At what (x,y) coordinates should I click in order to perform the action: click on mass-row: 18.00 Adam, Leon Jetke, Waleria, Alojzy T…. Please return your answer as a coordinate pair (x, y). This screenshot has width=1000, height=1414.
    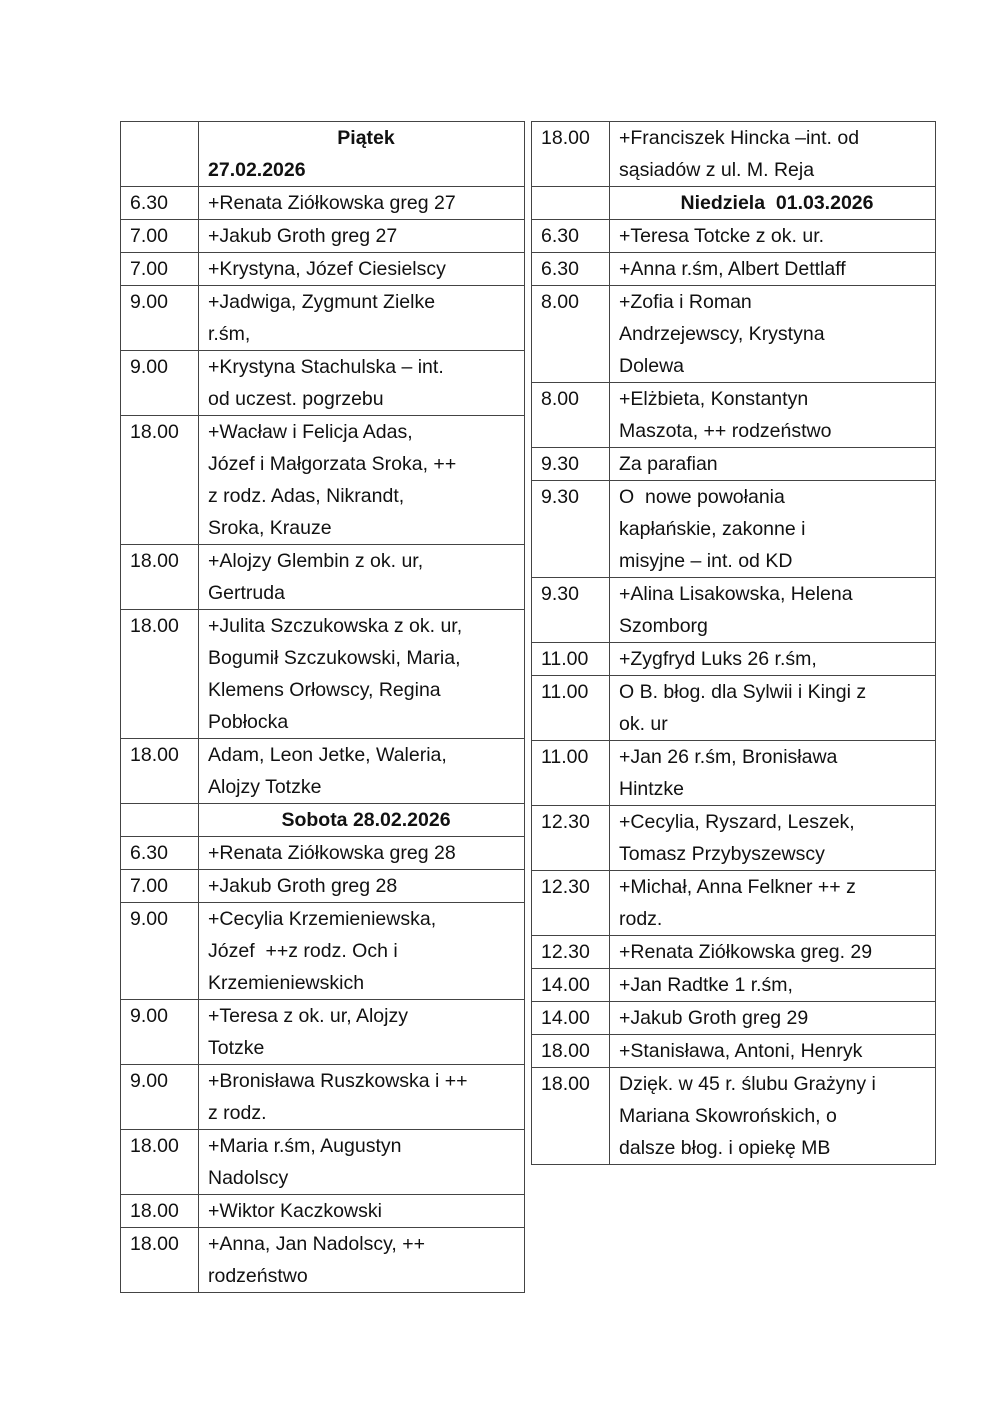
    Looking at the image, I should click on (322, 771).